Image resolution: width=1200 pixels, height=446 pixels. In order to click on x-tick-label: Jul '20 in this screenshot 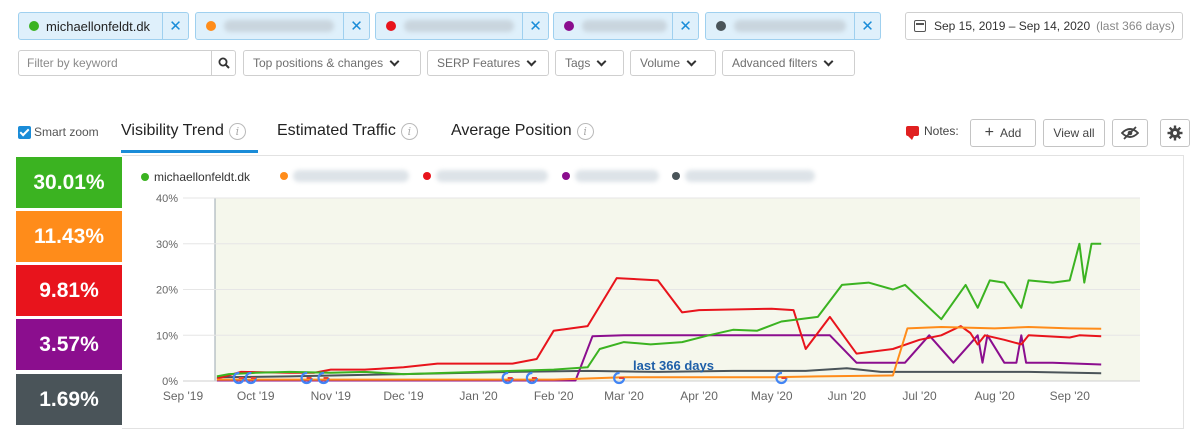, I will do `click(919, 396)`.